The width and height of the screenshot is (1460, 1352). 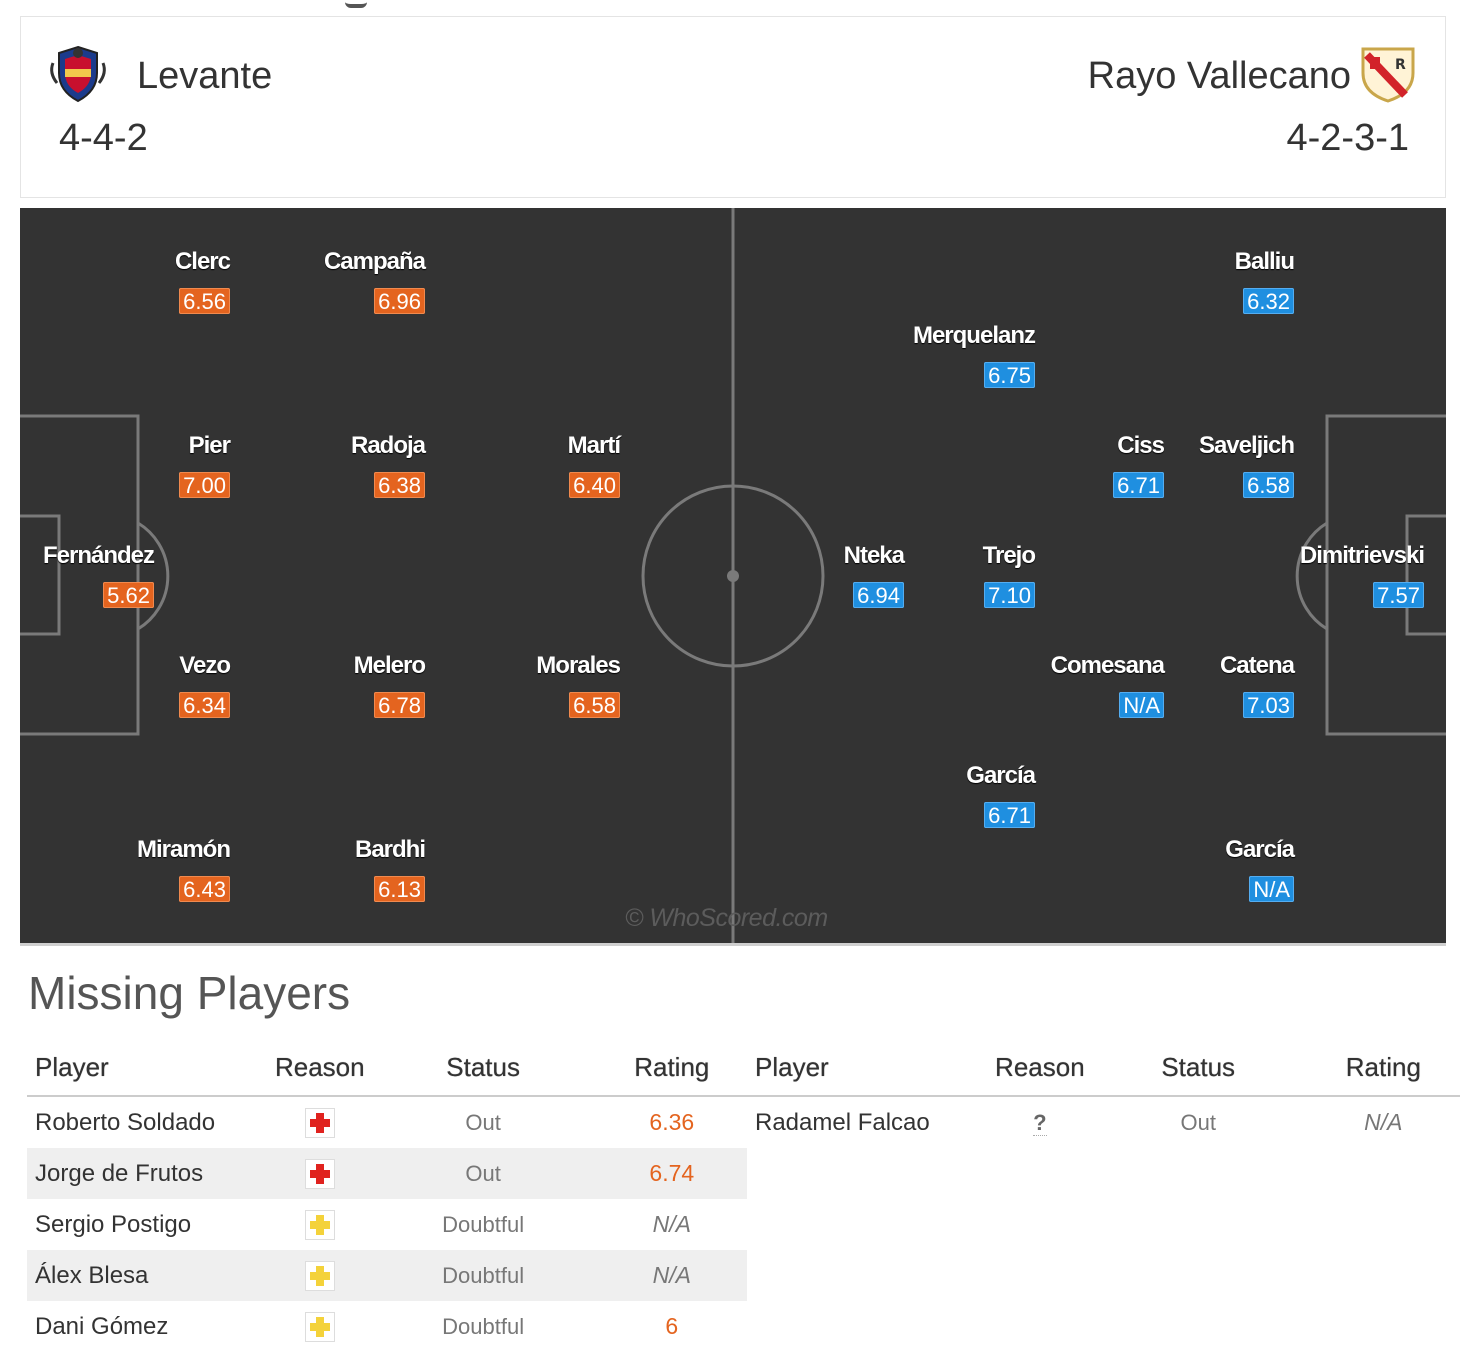 I want to click on missing-player-rating: 6.36, so click(x=672, y=1121).